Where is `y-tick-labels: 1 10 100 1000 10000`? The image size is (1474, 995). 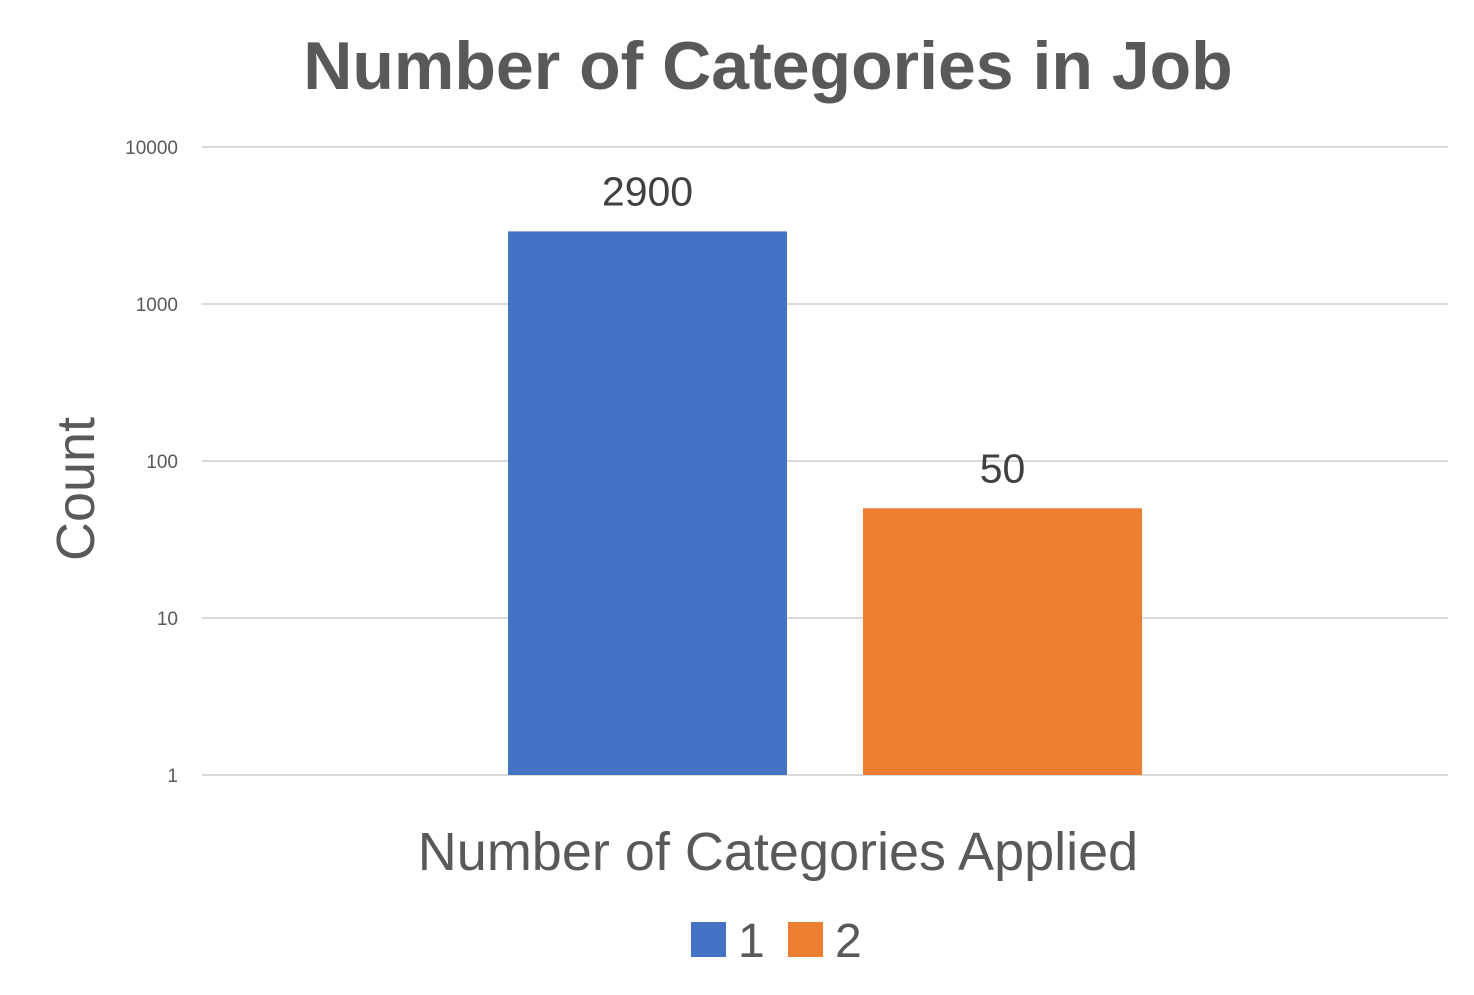 y-tick-labels: 1 10 100 1000 10000 is located at coordinates (151, 462).